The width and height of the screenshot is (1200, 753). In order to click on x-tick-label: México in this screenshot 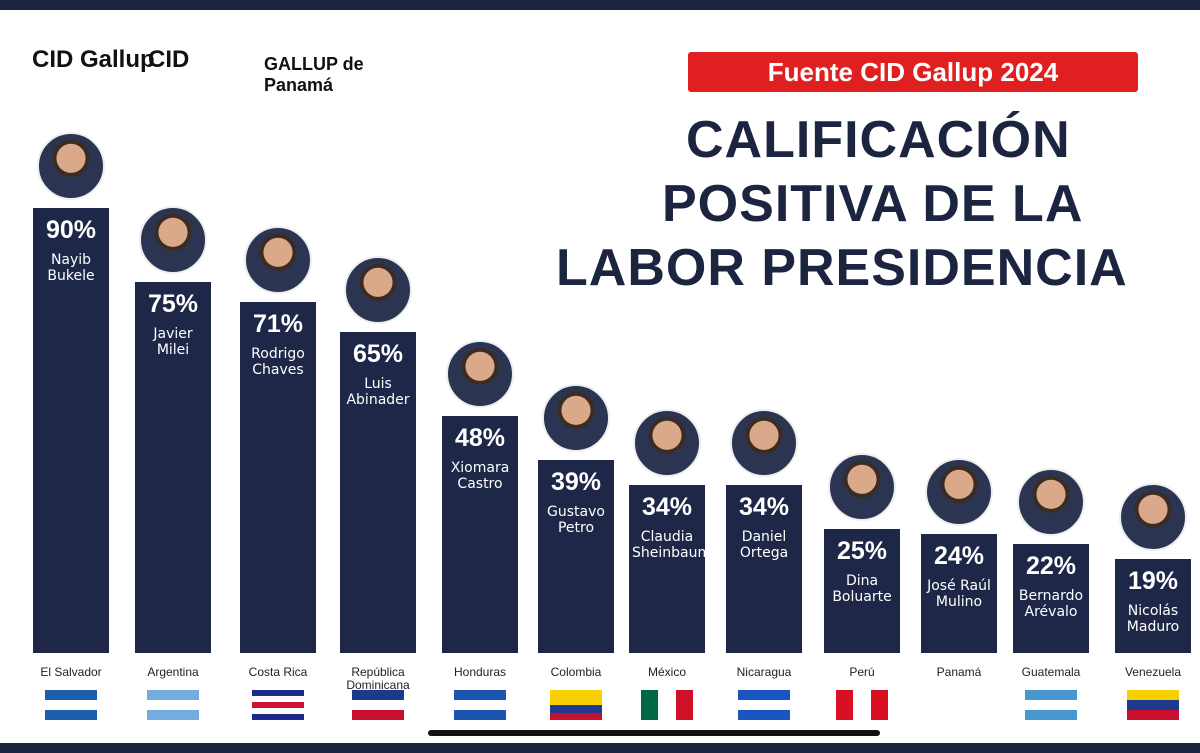, I will do `click(666, 672)`.